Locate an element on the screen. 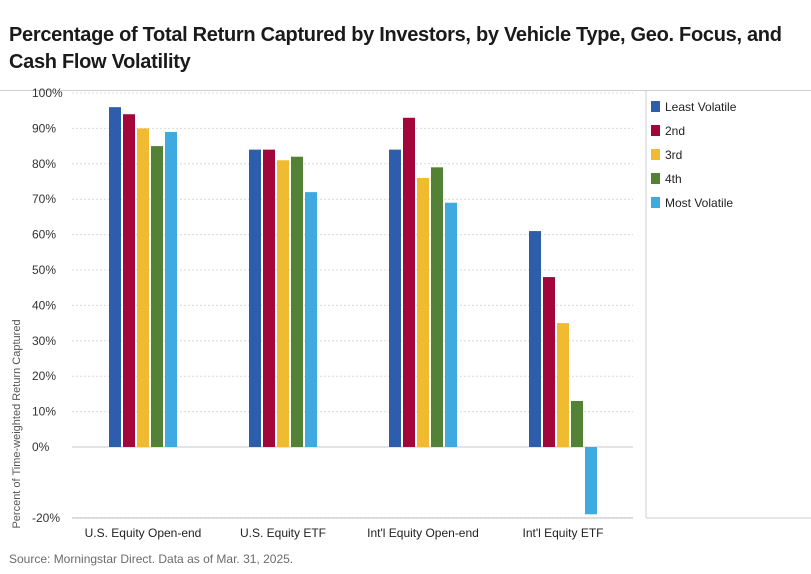 The height and width of the screenshot is (574, 811). category-label: U.S. Equity Open-end is located at coordinates (143, 533).